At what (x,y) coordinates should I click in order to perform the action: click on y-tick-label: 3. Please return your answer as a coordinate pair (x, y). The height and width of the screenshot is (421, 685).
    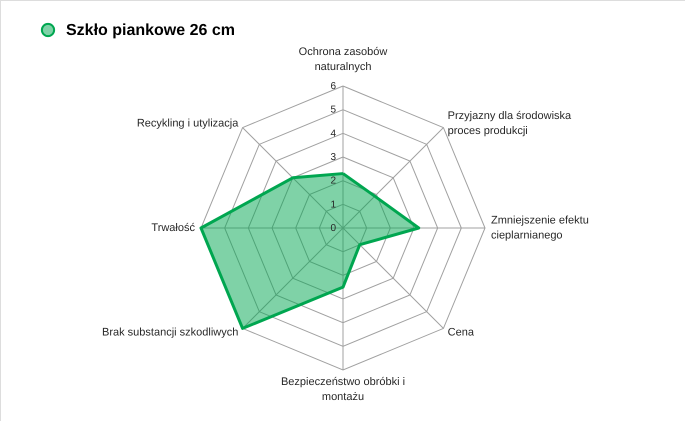
    Looking at the image, I should click on (333, 157).